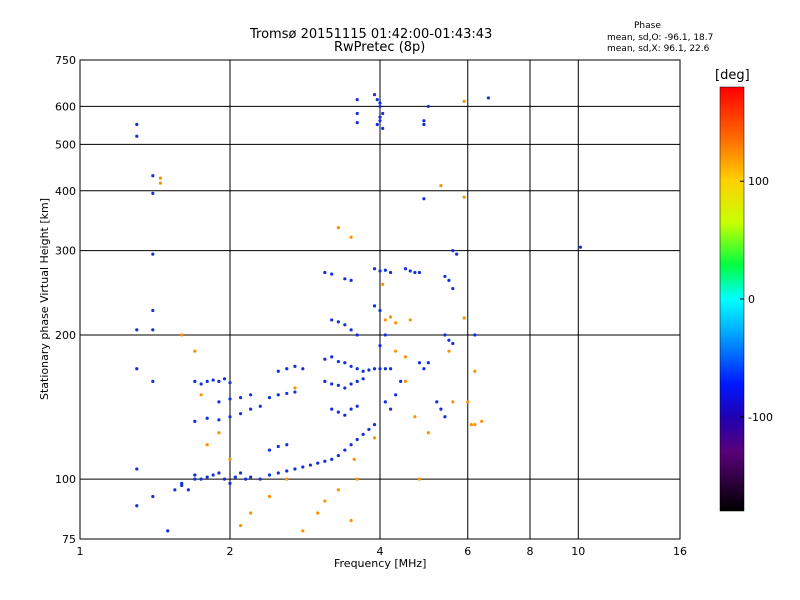  What do you see at coordinates (65, 335) in the screenshot?
I see `y-tick-label: 200` at bounding box center [65, 335].